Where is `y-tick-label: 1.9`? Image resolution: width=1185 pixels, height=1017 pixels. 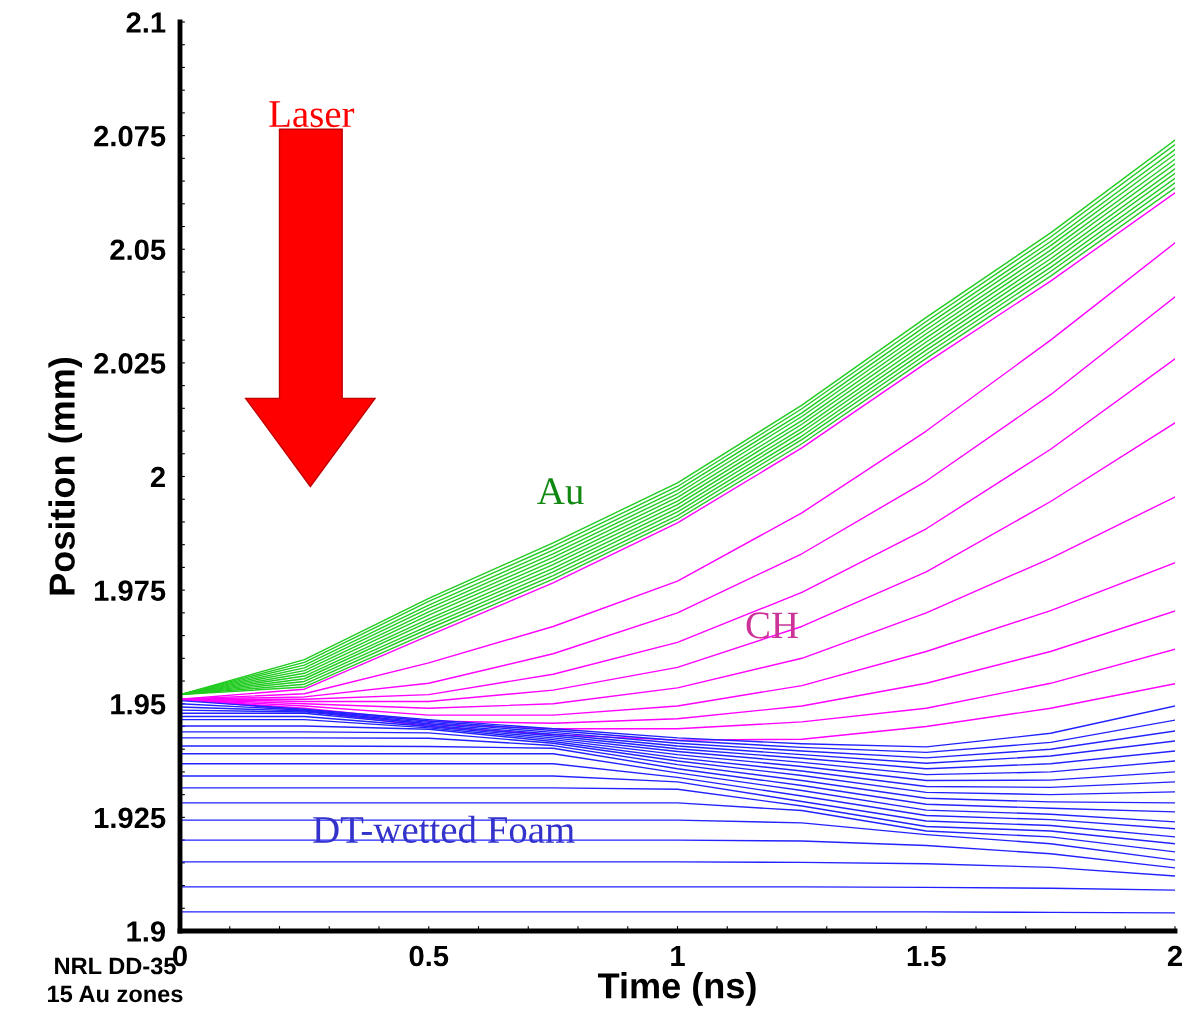 y-tick-label: 1.9 is located at coordinates (146, 931).